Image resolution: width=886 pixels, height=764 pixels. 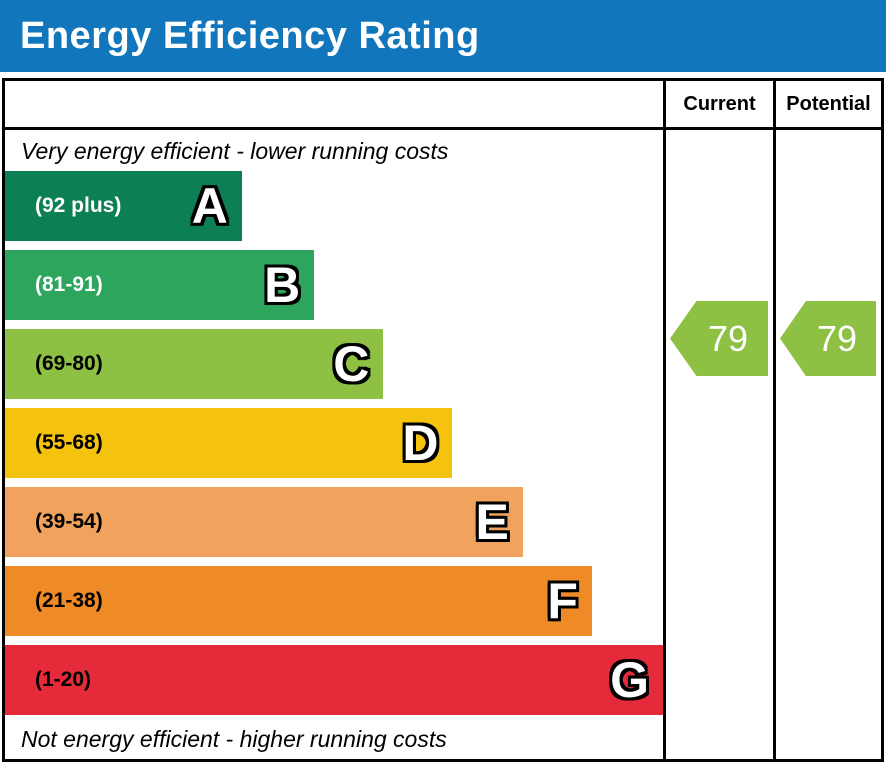 What do you see at coordinates (123, 206) in the screenshot?
I see `rating-band-a: (92 plus) A` at bounding box center [123, 206].